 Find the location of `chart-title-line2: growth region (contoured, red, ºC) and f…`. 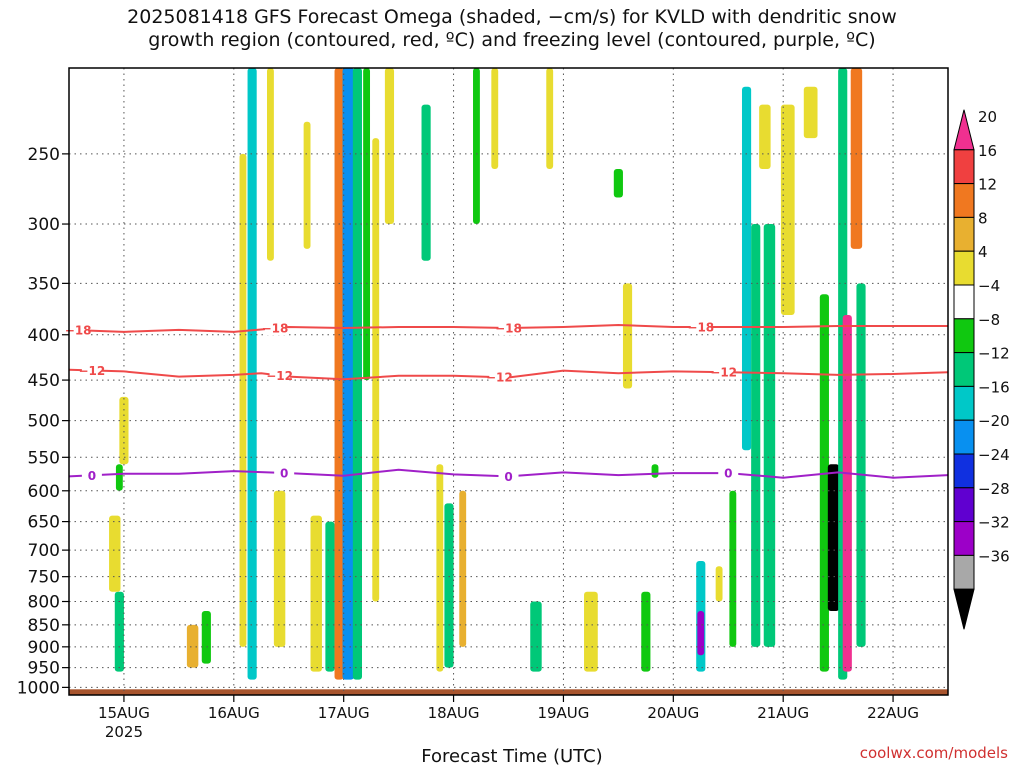

chart-title-line2: growth region (contoured, red, ºC) and f… is located at coordinates (512, 40).